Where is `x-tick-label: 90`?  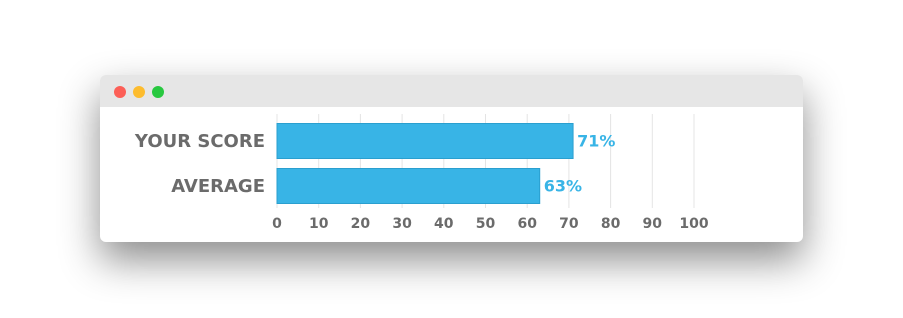
x-tick-label: 90 is located at coordinates (653, 224).